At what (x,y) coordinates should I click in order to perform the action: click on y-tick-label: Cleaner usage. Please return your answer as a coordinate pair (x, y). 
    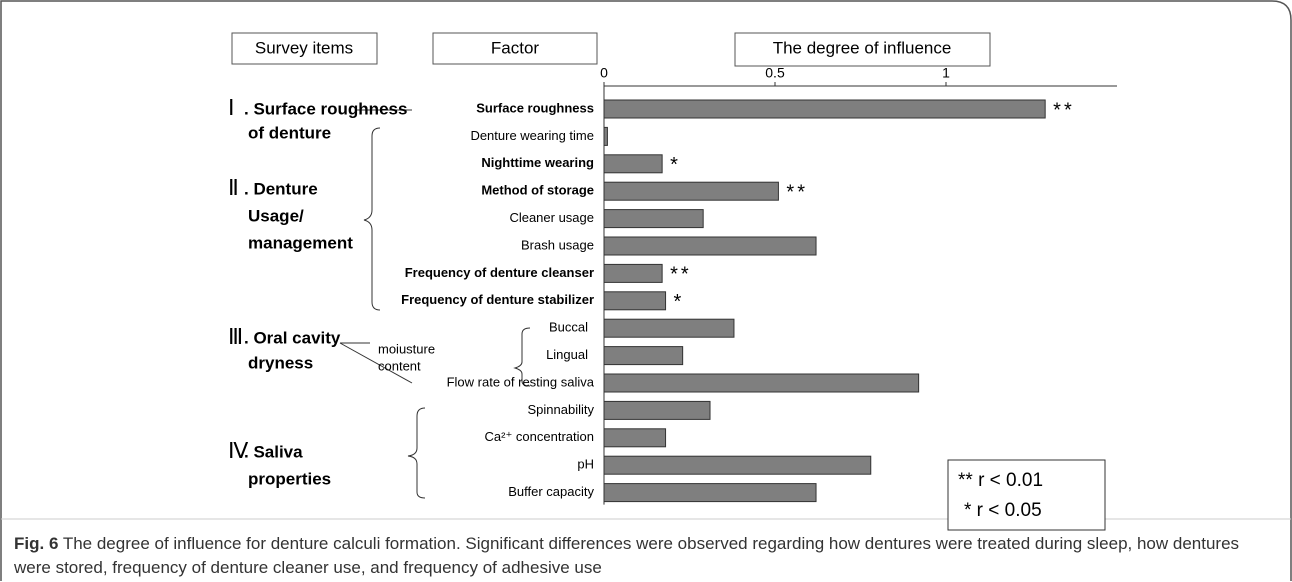
    Looking at the image, I should click on (551, 217).